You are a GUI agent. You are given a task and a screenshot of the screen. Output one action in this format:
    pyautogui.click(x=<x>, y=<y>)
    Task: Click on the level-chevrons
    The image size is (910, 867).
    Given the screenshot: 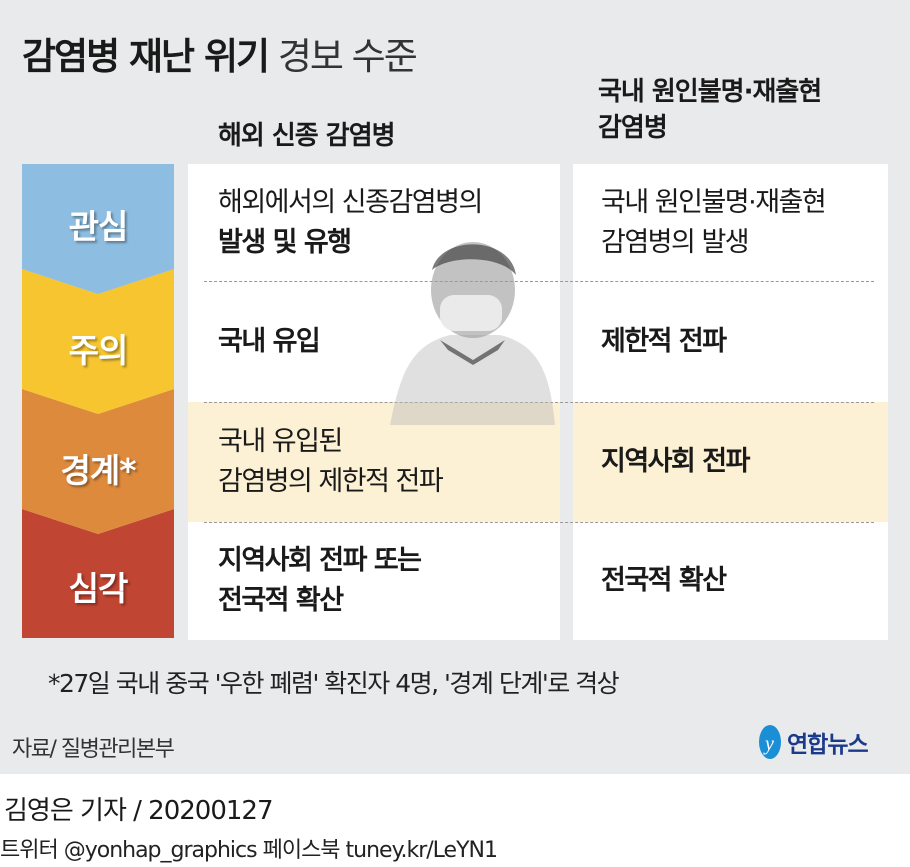 What is the action you would take?
    pyautogui.click(x=98, y=401)
    